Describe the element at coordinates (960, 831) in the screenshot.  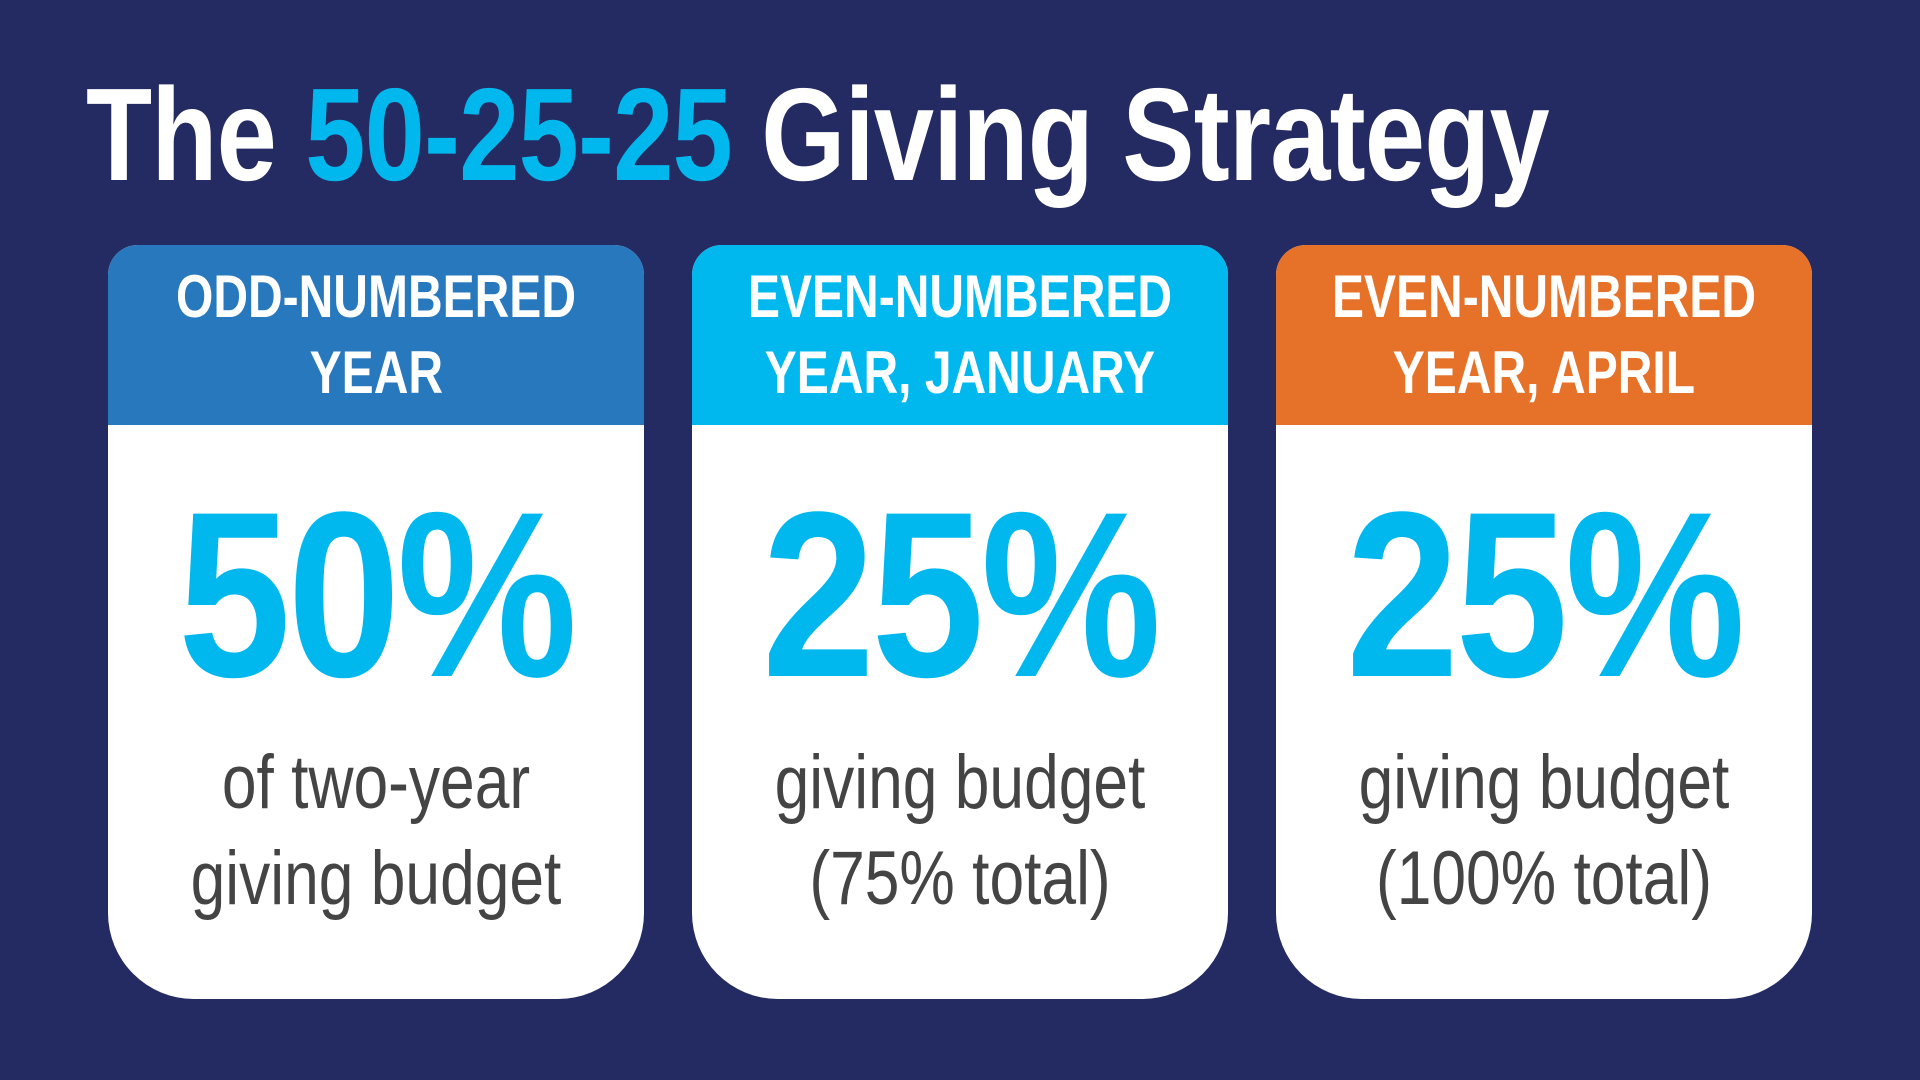
I see `card-description: giving budget (75% total)` at that location.